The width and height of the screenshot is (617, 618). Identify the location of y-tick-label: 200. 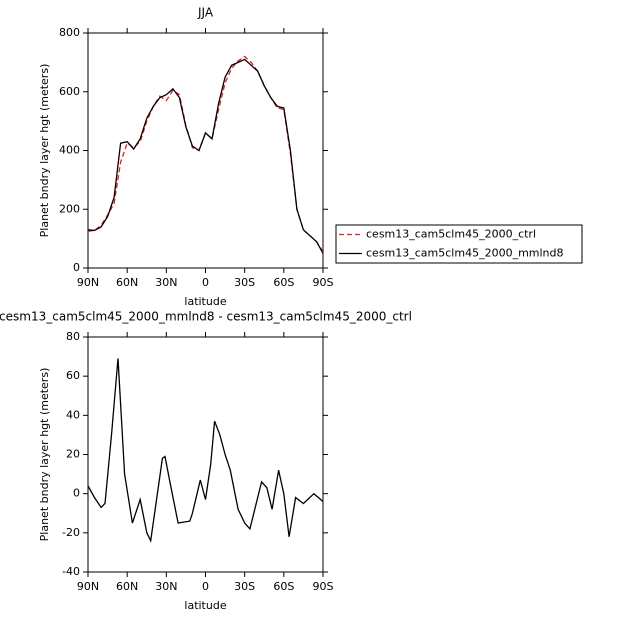
(69, 208).